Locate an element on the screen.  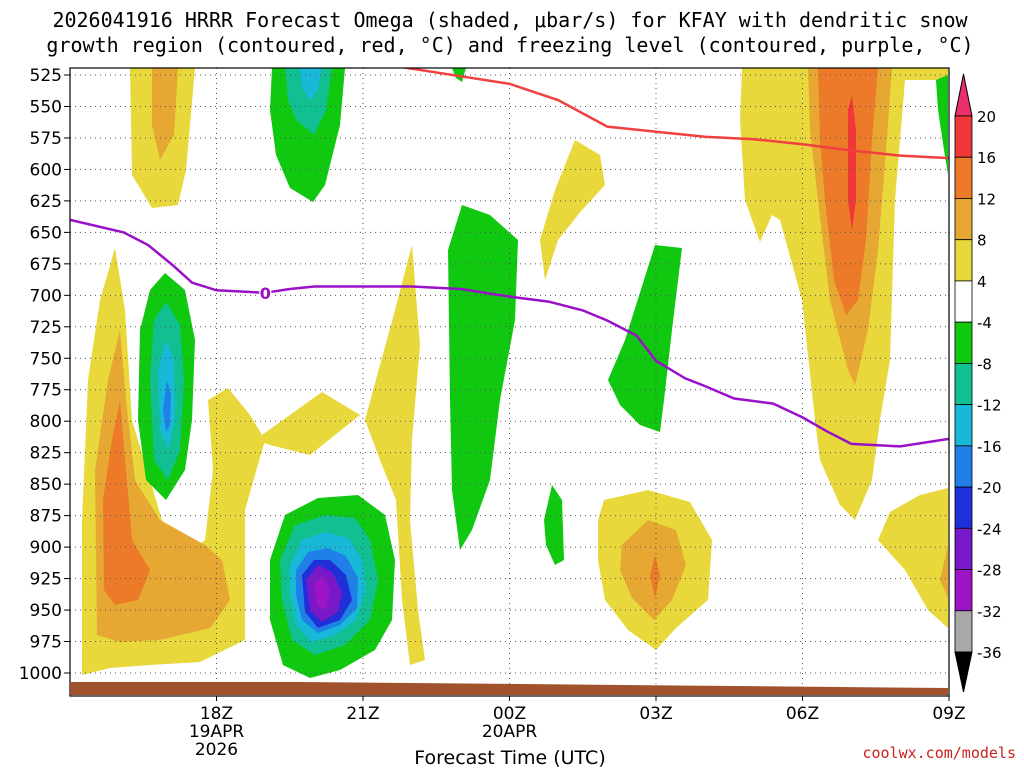
y-tick-label: 925 is located at coordinates (46, 580).